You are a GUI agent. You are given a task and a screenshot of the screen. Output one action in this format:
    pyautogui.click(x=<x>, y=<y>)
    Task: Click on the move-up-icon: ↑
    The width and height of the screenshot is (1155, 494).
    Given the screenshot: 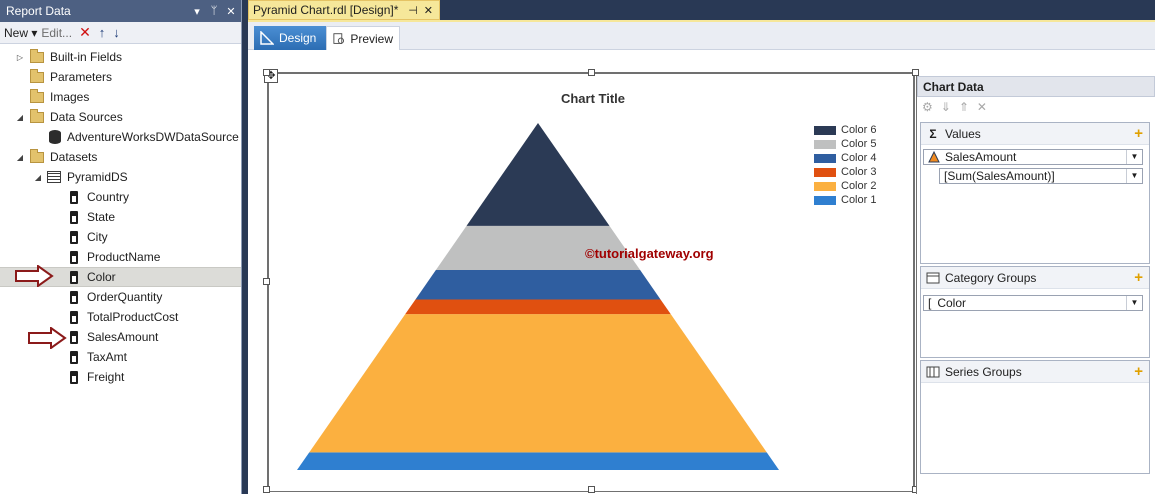 What is the action you would take?
    pyautogui.click(x=102, y=32)
    